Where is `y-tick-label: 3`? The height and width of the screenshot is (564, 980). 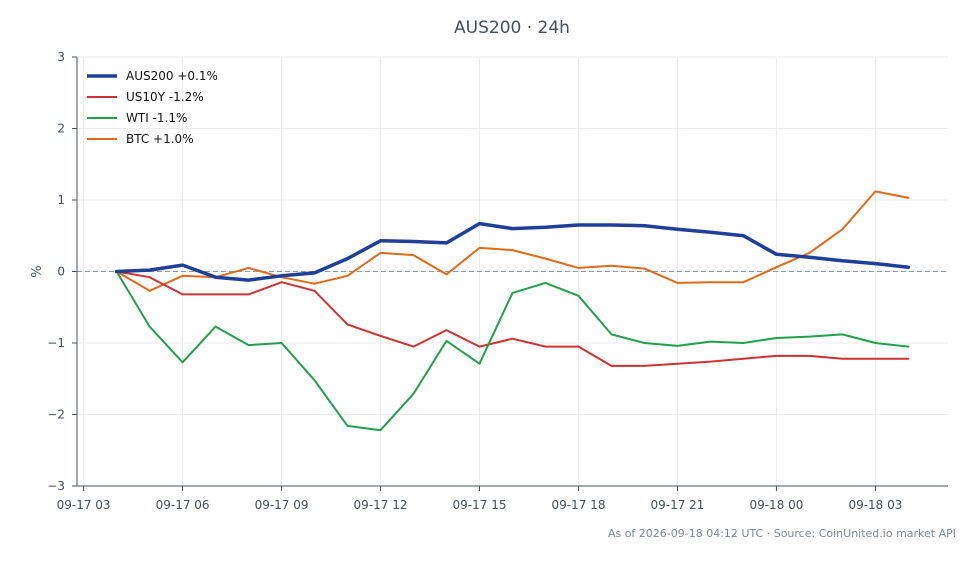
y-tick-label: 3 is located at coordinates (61, 57).